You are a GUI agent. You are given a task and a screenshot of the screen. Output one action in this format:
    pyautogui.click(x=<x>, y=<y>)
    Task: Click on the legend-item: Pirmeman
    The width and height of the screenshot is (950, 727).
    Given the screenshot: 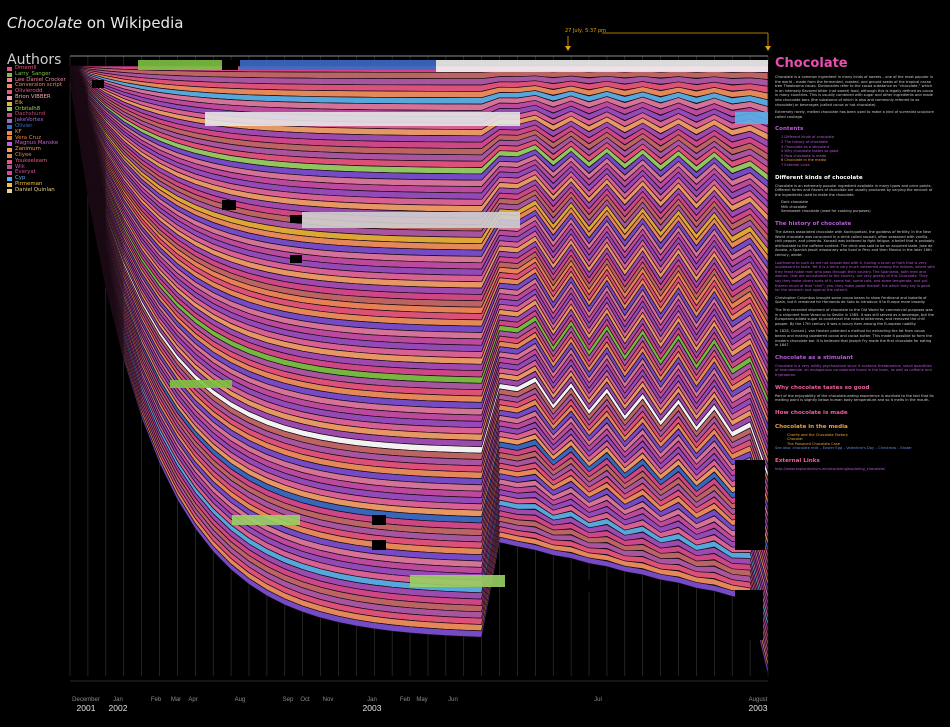 What is the action you would take?
    pyautogui.click(x=36, y=184)
    